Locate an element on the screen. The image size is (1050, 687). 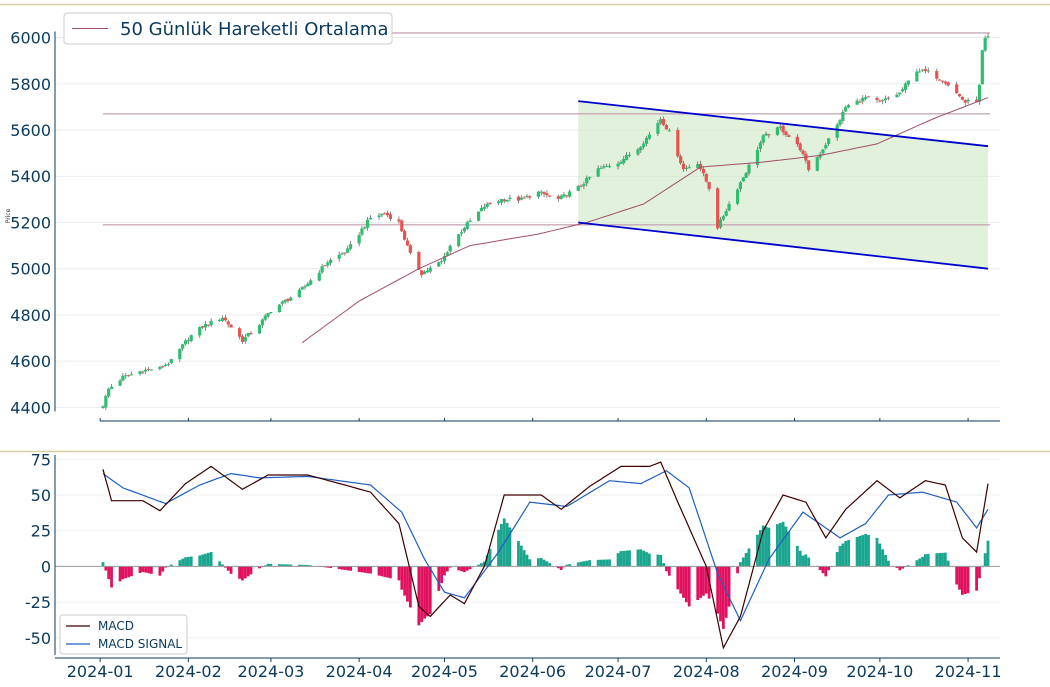
price-tick-label: 5000 is located at coordinates (30, 269).